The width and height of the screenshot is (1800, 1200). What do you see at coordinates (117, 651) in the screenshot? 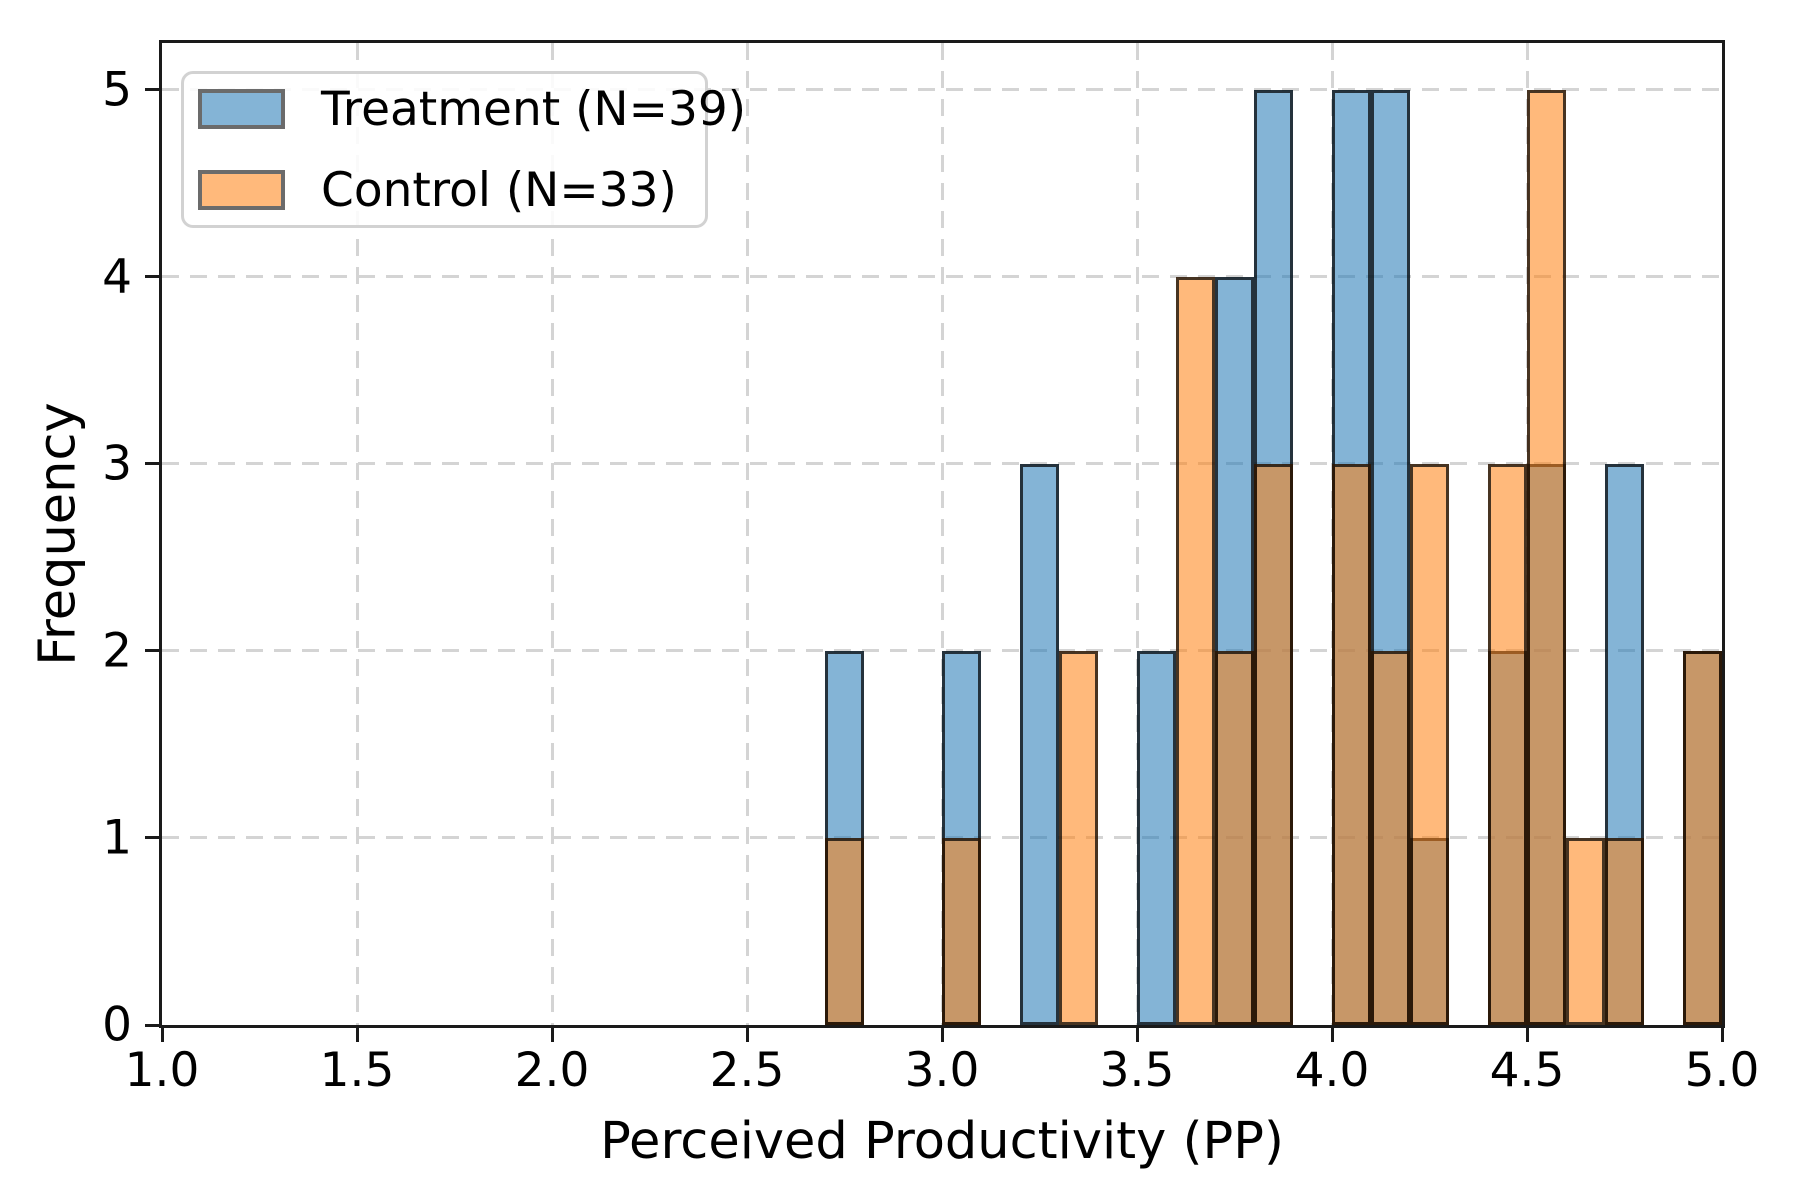
I see `y-tick-label: 2` at bounding box center [117, 651].